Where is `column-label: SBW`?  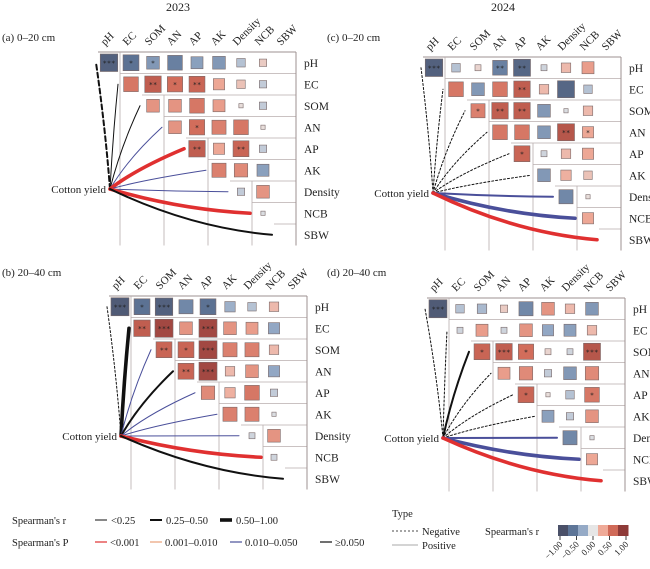 column-label: SBW is located at coordinates (299, 279).